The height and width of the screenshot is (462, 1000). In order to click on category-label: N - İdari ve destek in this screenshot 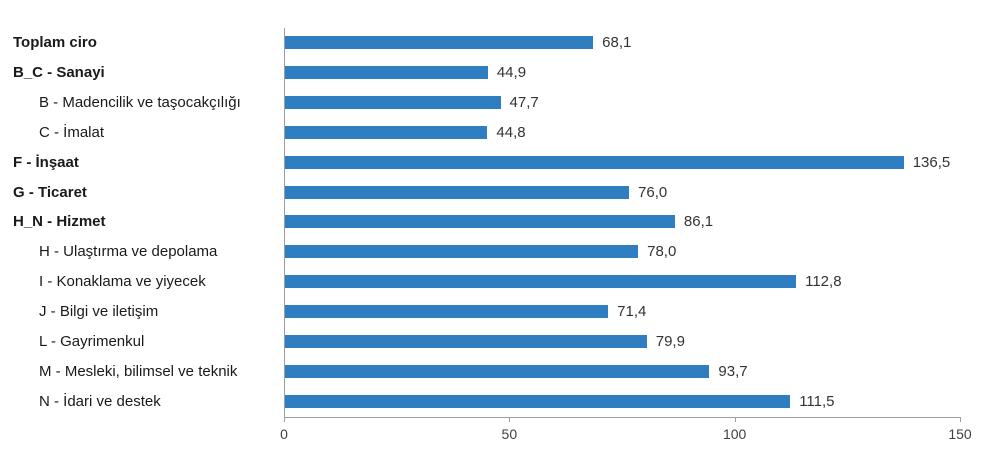, I will do `click(100, 401)`.